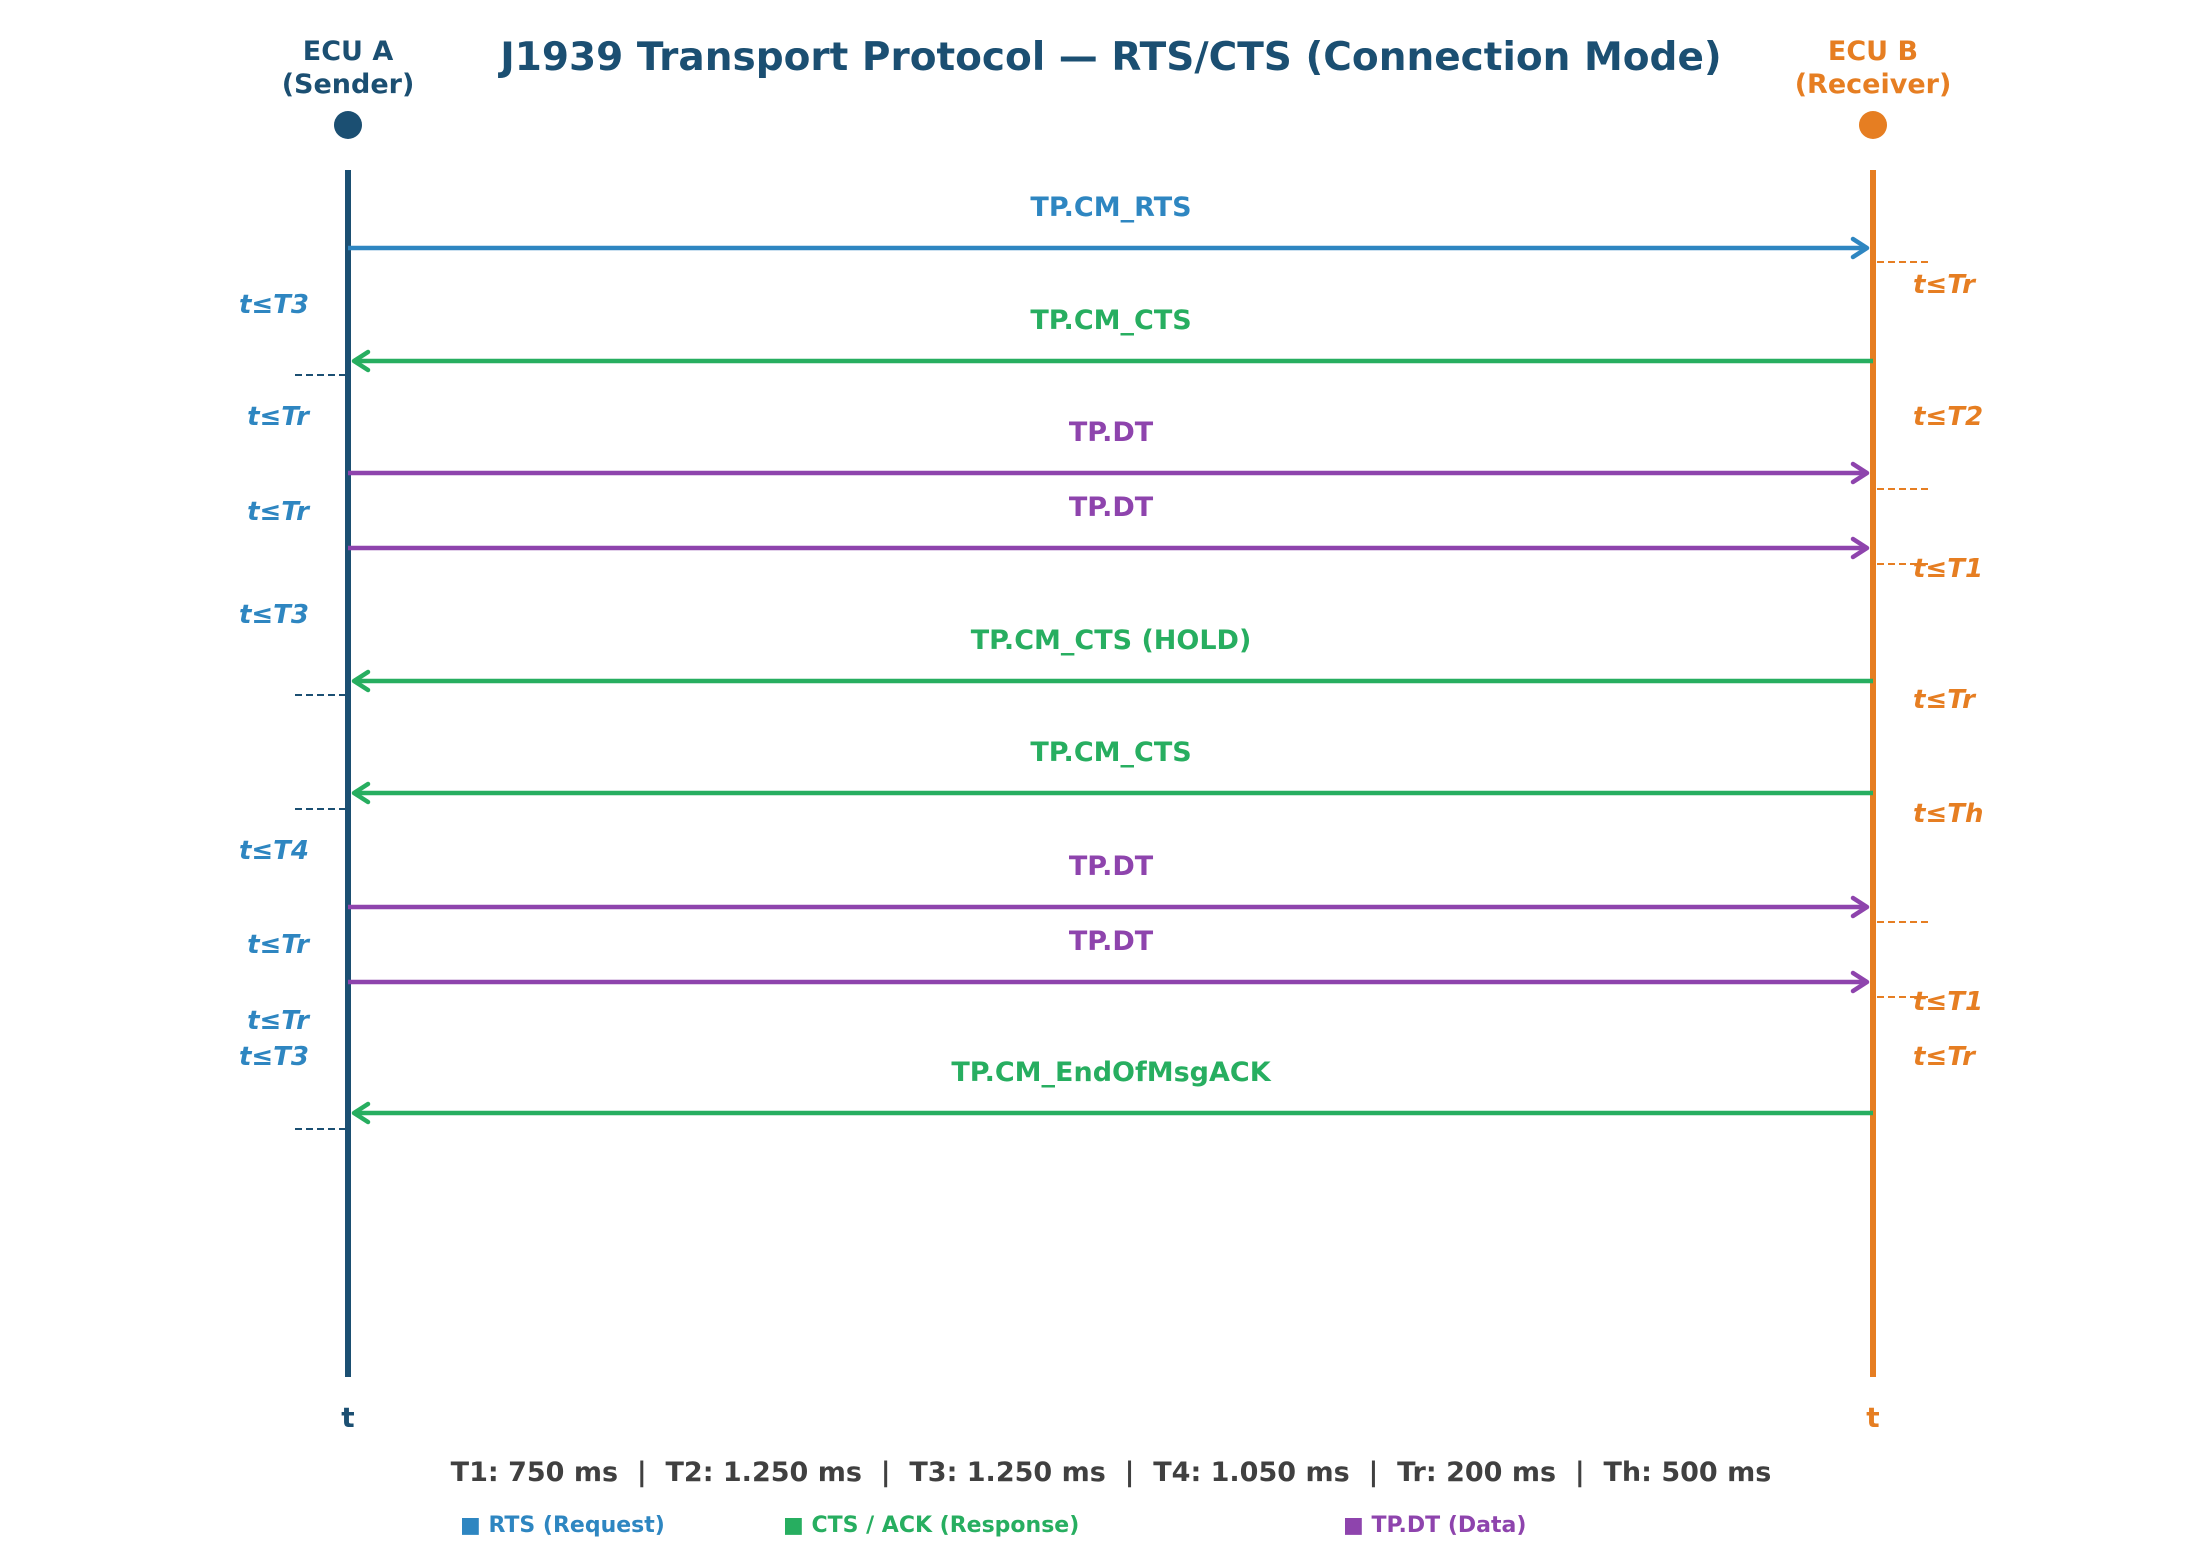  I want to click on ecu-b-name: ECU B, so click(1873, 51).